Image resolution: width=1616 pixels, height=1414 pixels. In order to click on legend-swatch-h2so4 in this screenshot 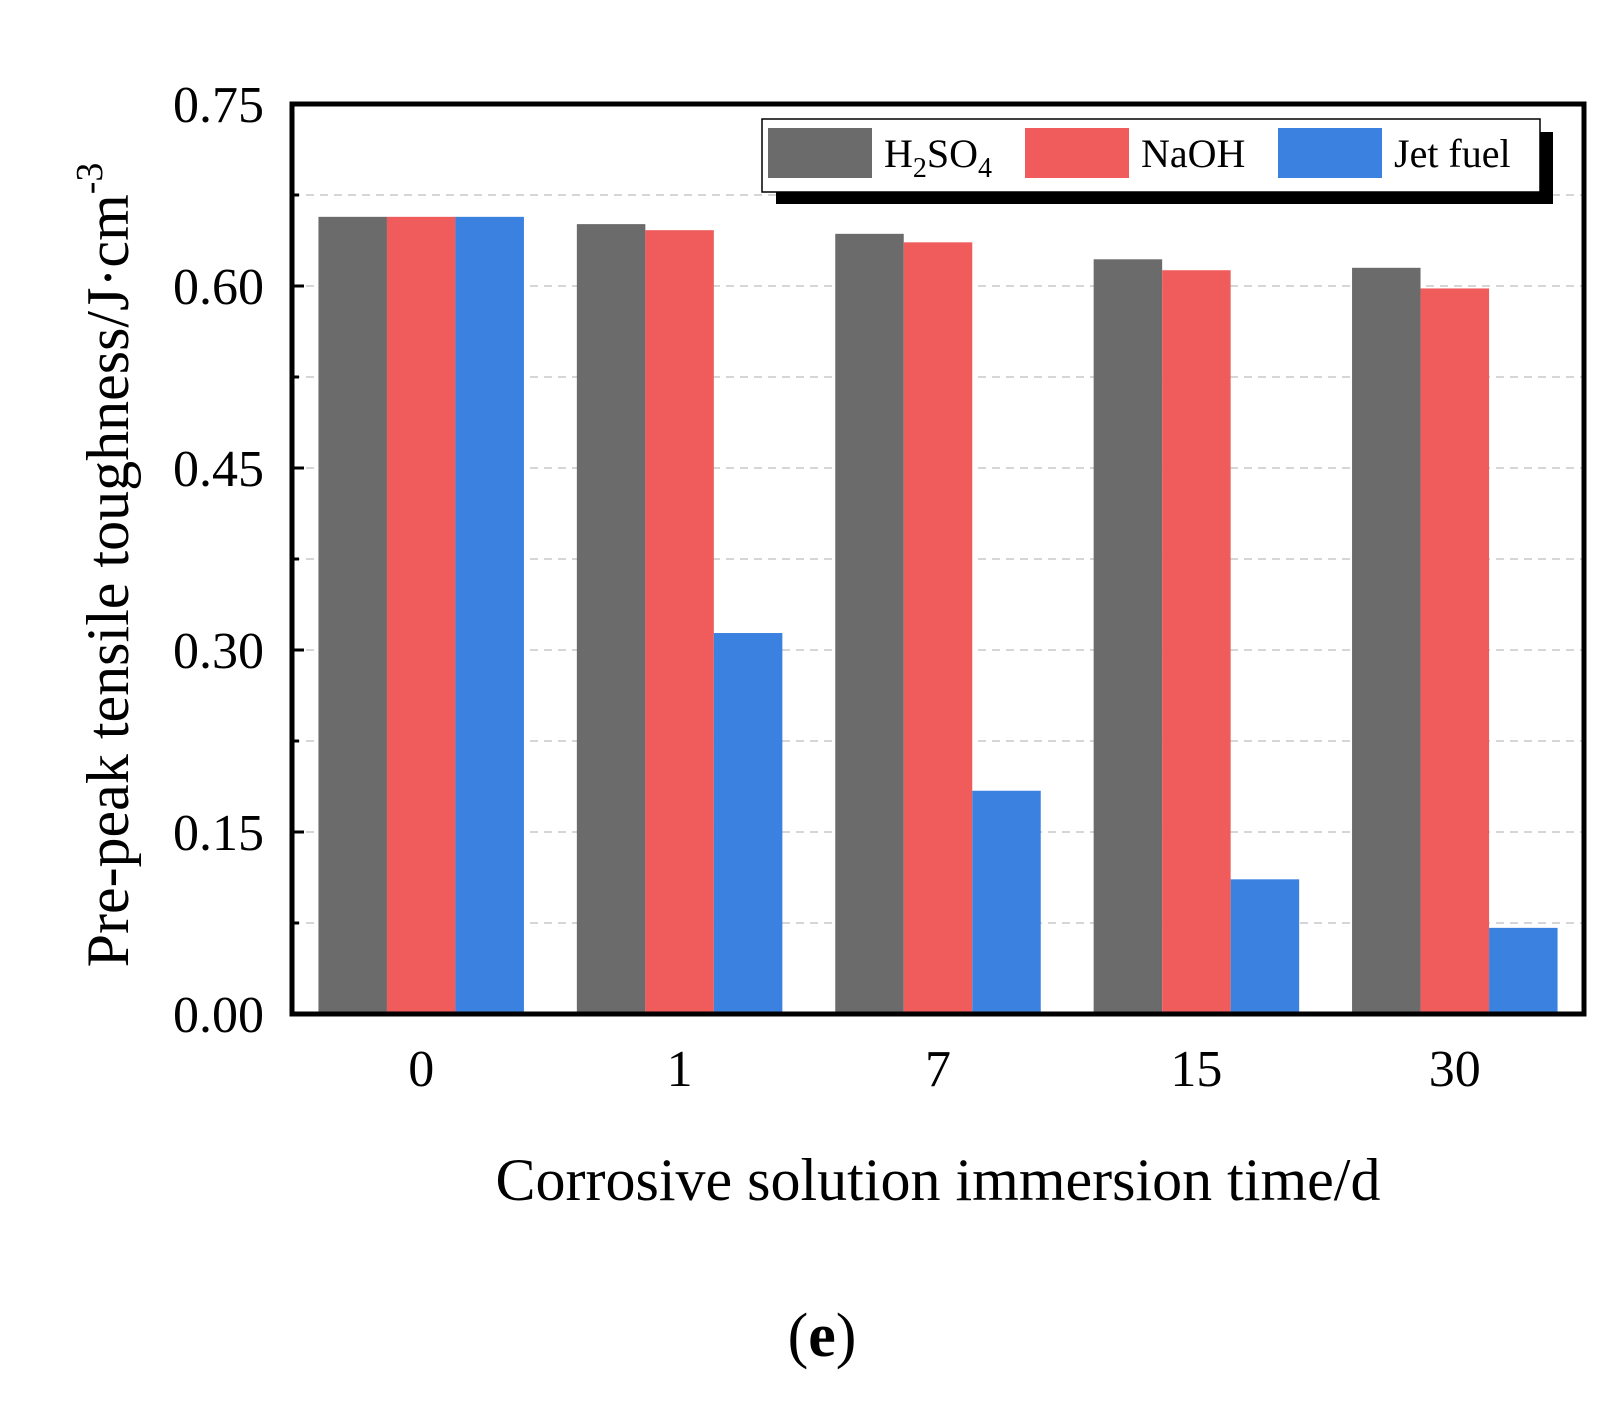, I will do `click(820, 153)`.